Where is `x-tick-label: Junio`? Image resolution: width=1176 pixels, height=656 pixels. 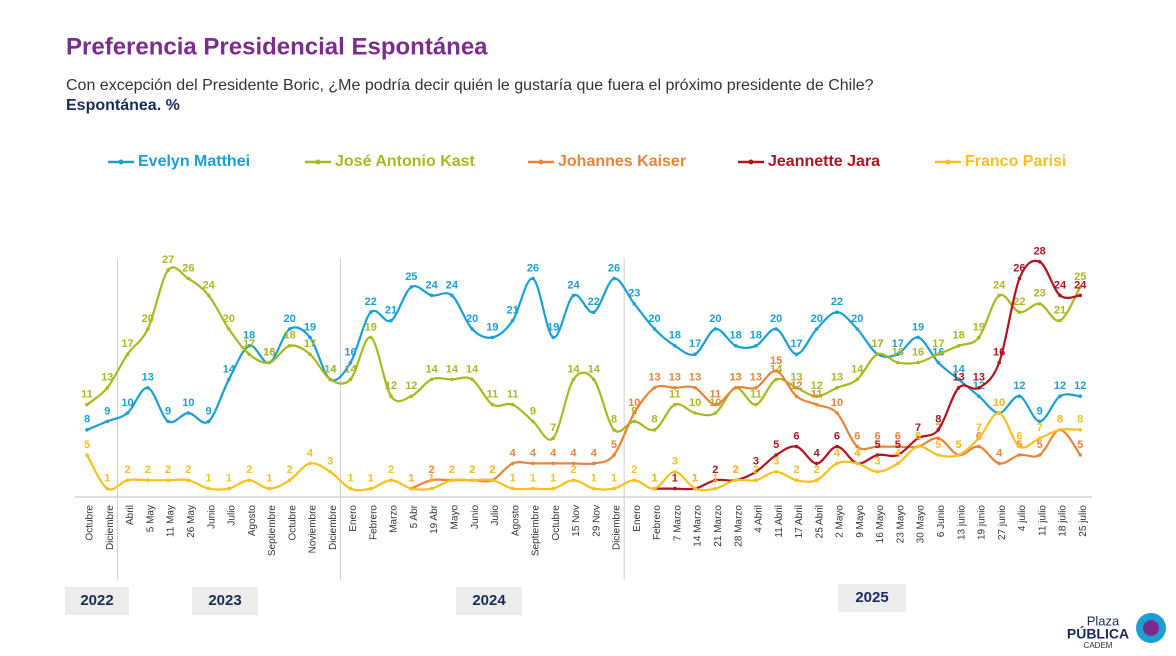 x-tick-label: Junio is located at coordinates (475, 517).